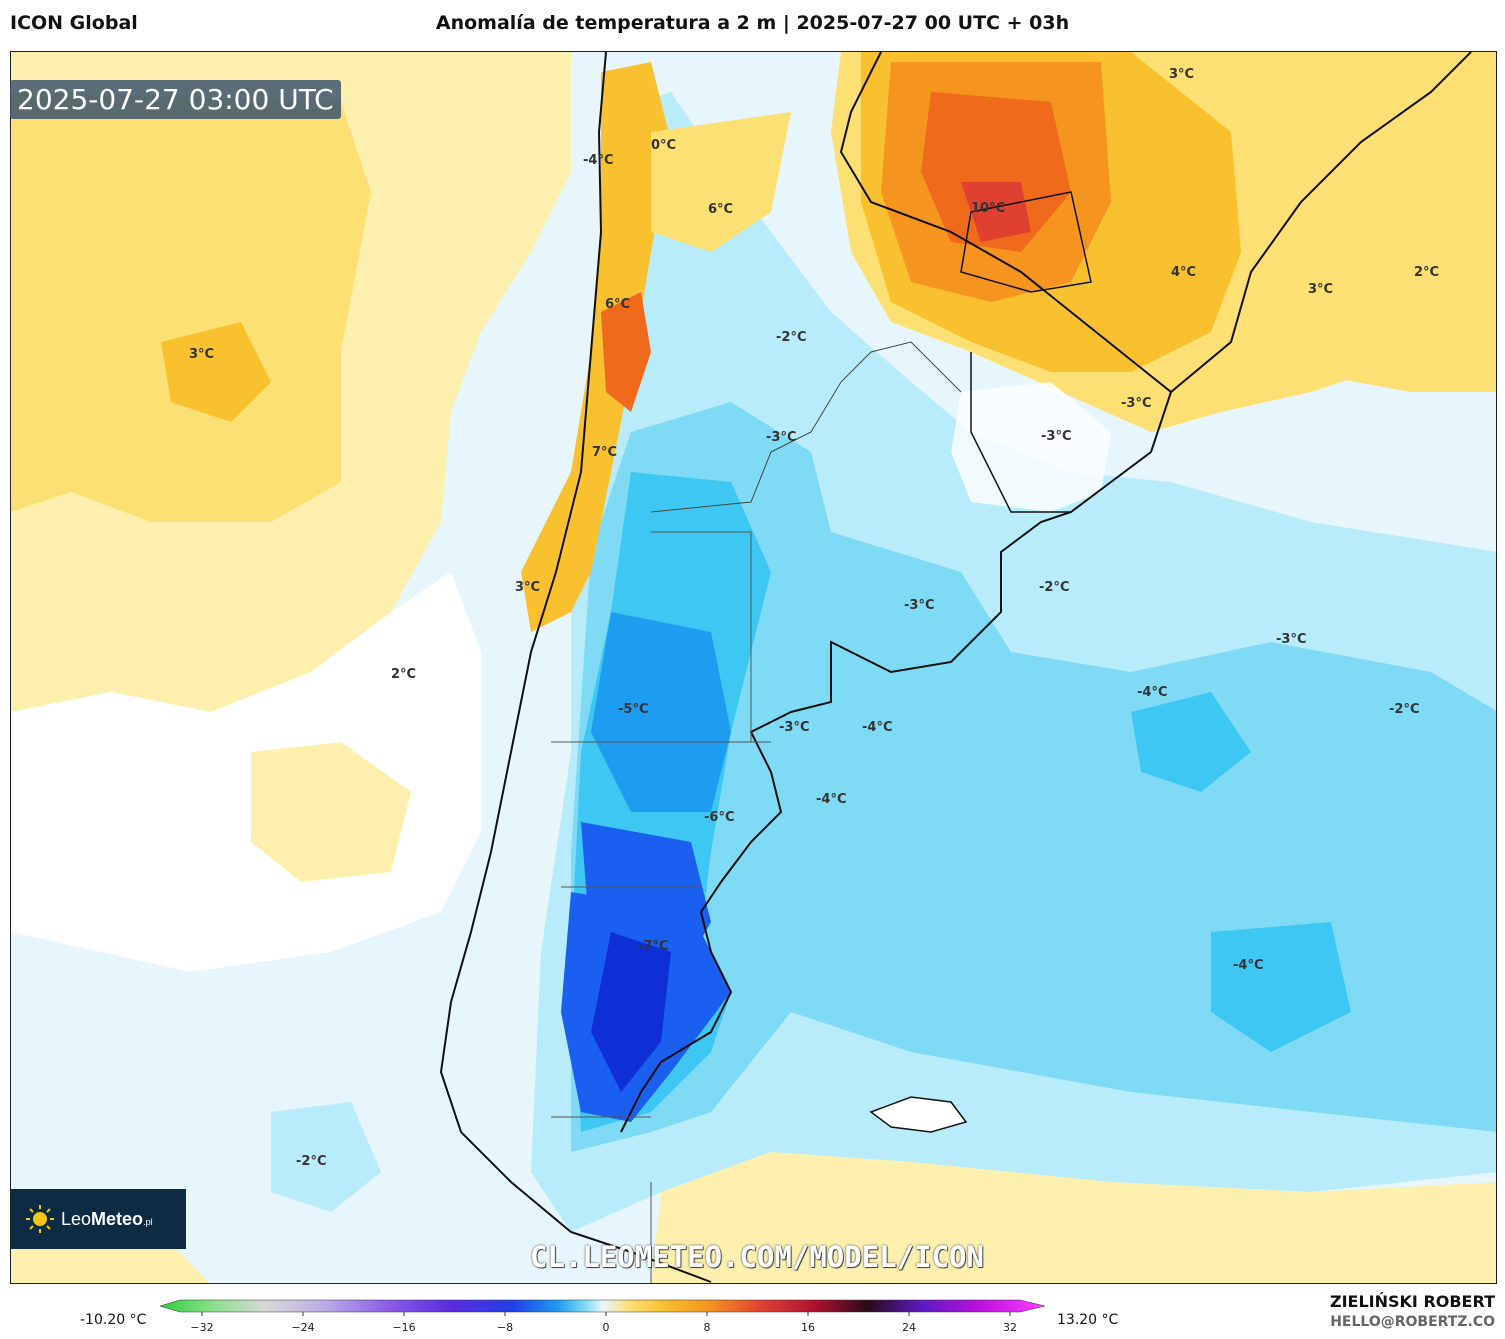 This screenshot has height=1339, width=1505. Describe the element at coordinates (1073, 1217) in the screenshot. I see `warm-south-belt` at that location.